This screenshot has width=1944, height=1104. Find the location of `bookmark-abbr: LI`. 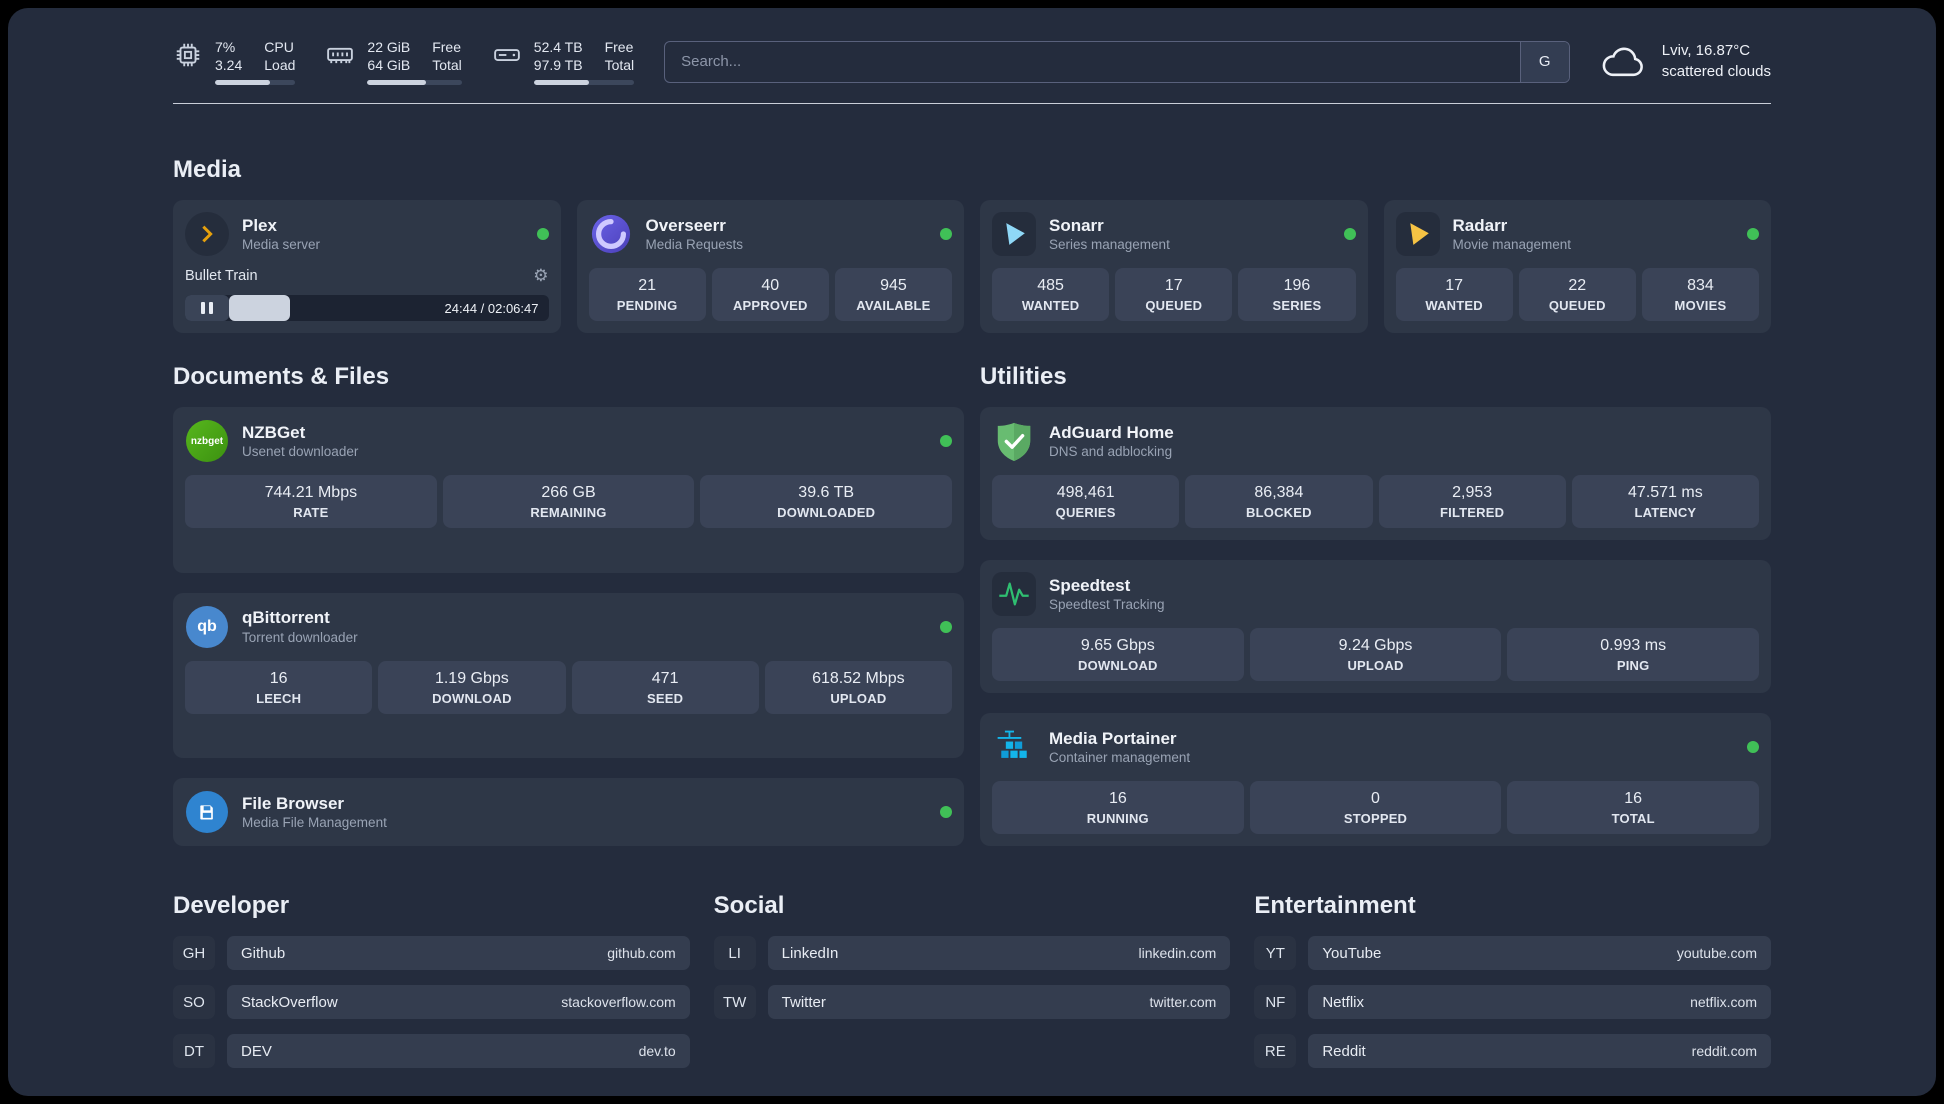

bookmark-abbr: LI is located at coordinates (734, 953).